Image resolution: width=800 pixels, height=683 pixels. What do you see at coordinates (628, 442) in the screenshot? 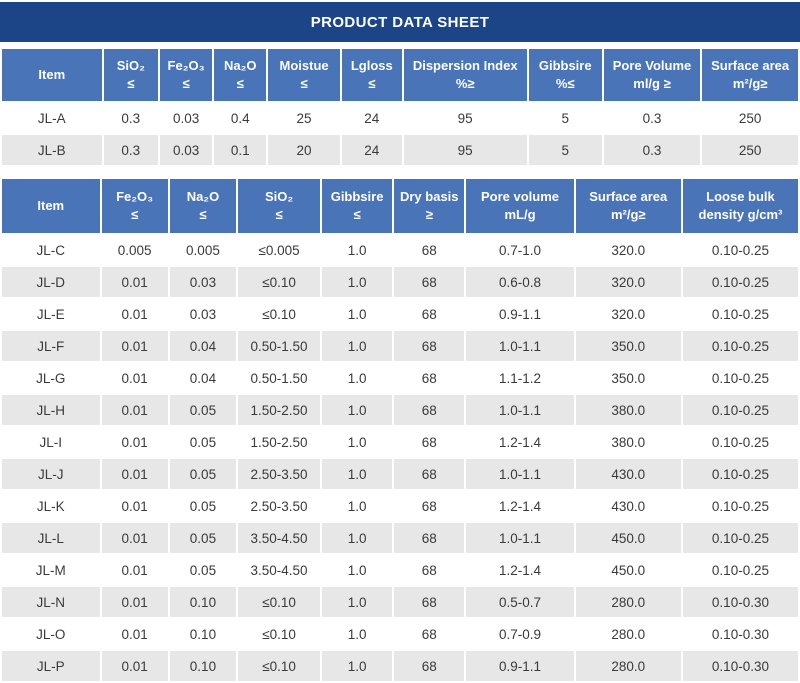
I see `value-cell: 380.0` at bounding box center [628, 442].